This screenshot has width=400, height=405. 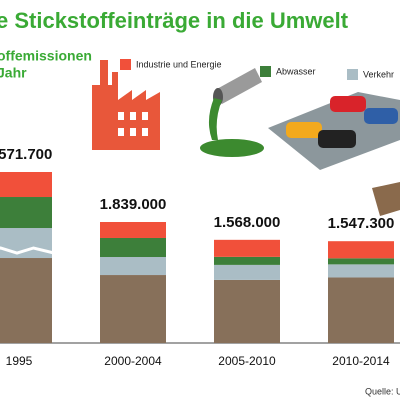 I want to click on legend-label: Abwasser, so click(x=296, y=71).